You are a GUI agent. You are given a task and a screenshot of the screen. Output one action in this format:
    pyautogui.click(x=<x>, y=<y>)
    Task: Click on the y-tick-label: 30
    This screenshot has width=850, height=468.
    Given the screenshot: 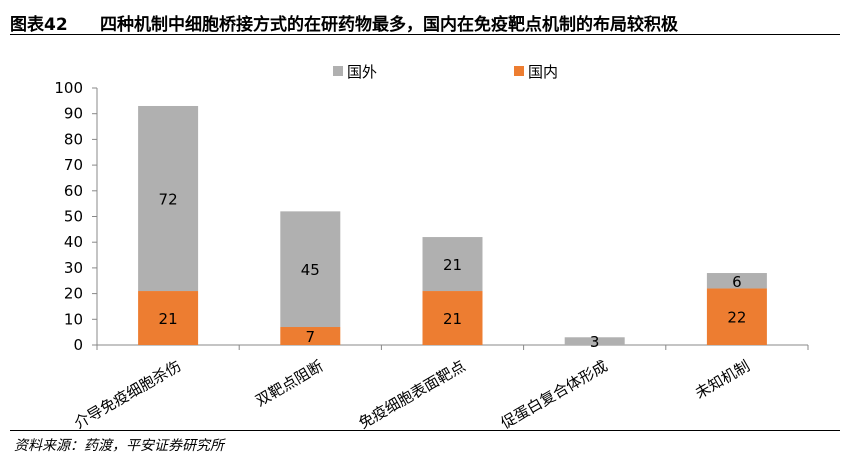 What is the action you would take?
    pyautogui.click(x=73, y=268)
    